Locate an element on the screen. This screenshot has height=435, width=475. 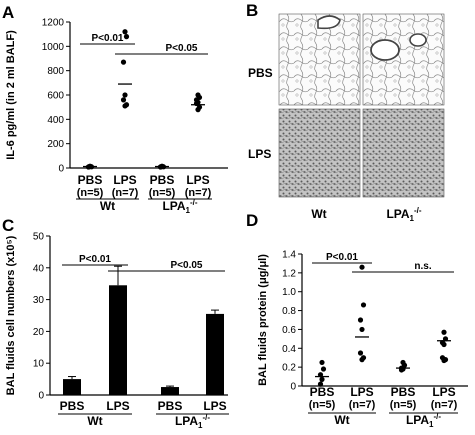
y-tick-label: 0.6 is located at coordinates (289, 330).